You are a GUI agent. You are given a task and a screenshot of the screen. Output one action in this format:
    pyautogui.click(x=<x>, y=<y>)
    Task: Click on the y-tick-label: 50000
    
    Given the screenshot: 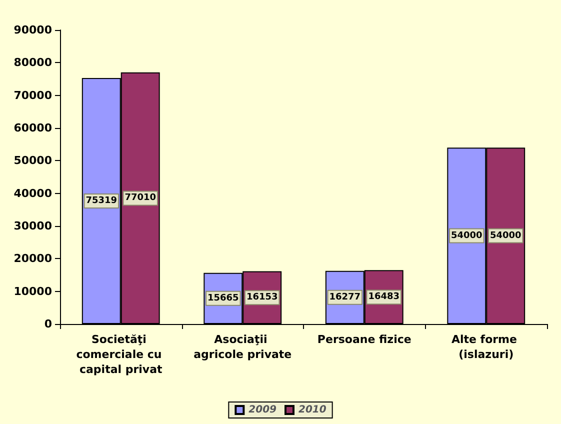 What is the action you would take?
    pyautogui.click(x=33, y=161)
    